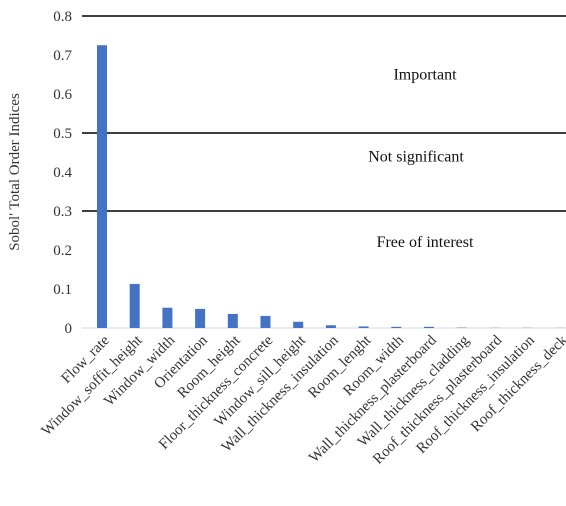 Image resolution: width=566 pixels, height=506 pixels. Describe the element at coordinates (425, 75) in the screenshot. I see `zone-label: Important` at that location.